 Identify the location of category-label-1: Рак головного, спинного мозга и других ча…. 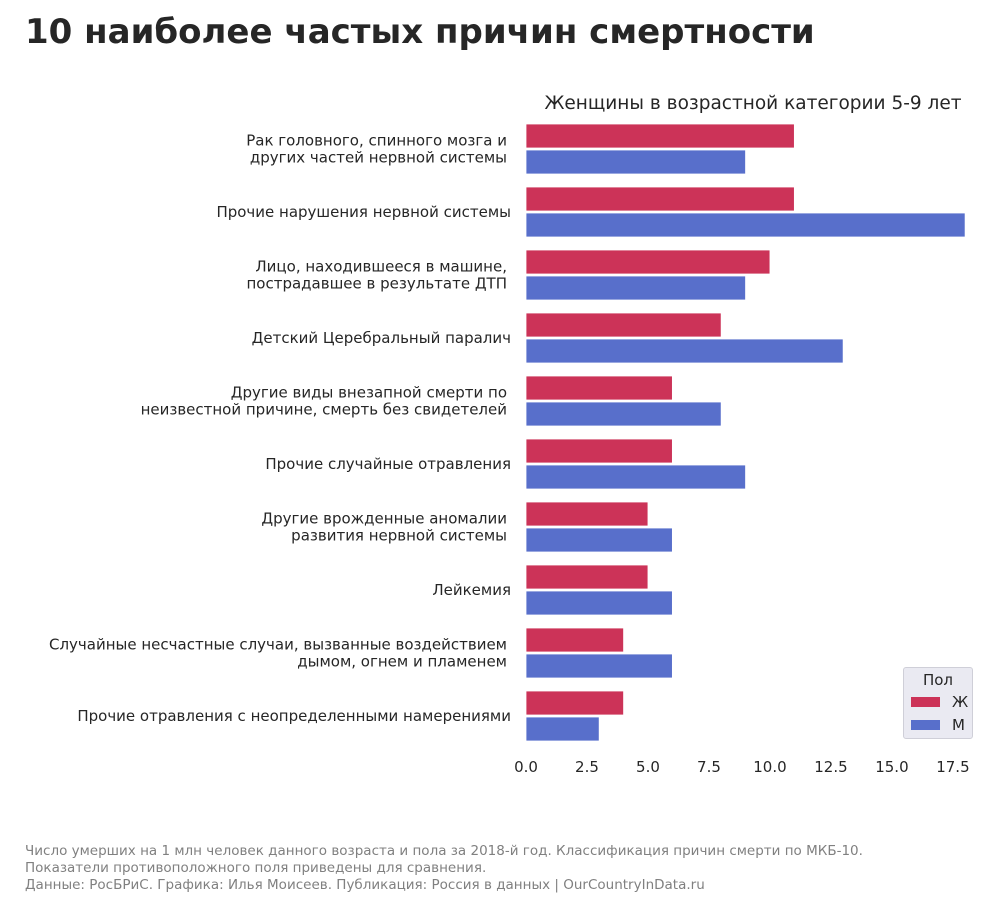
(376, 149).